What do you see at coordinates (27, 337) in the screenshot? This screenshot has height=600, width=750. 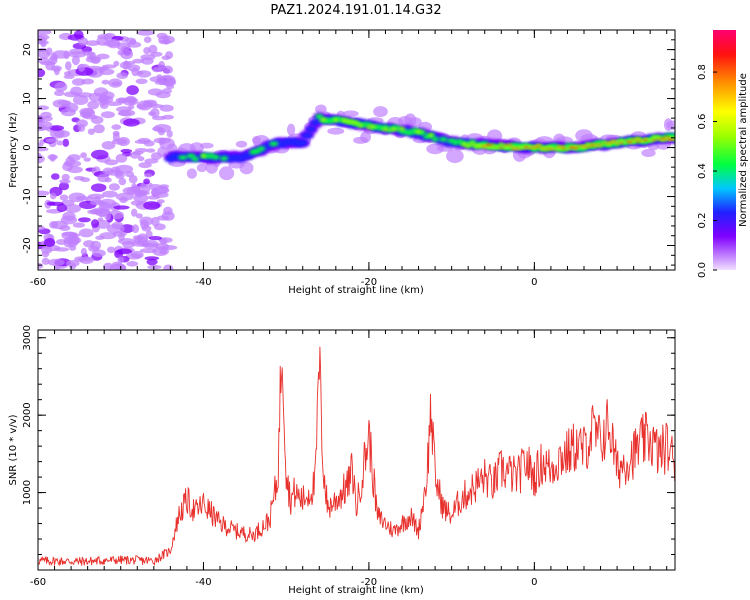 I see `y-tick-label: 3000` at bounding box center [27, 337].